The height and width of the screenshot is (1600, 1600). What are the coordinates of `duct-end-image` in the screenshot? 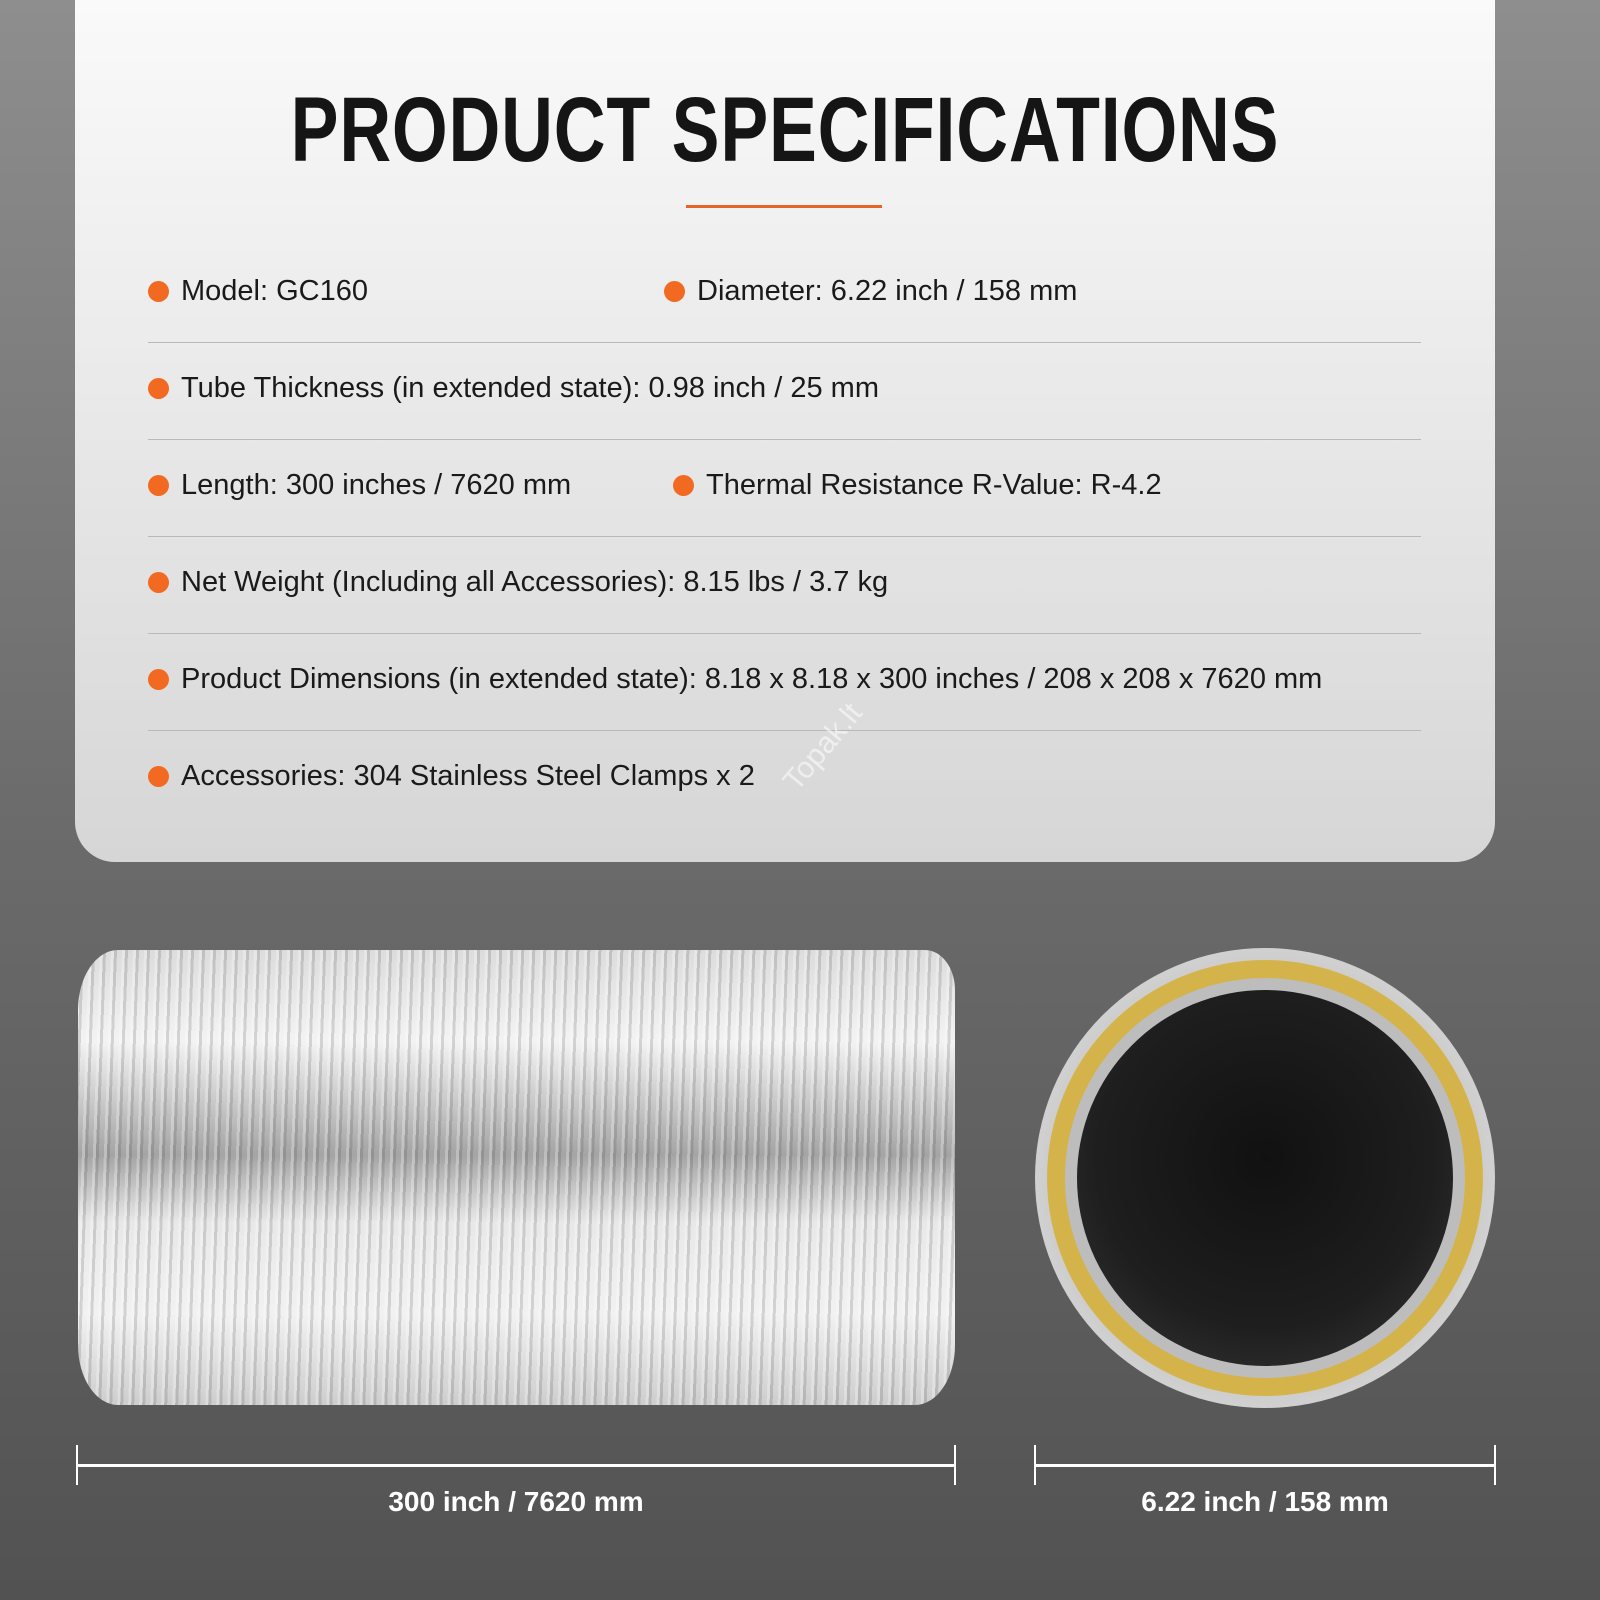 It's located at (1265, 1178).